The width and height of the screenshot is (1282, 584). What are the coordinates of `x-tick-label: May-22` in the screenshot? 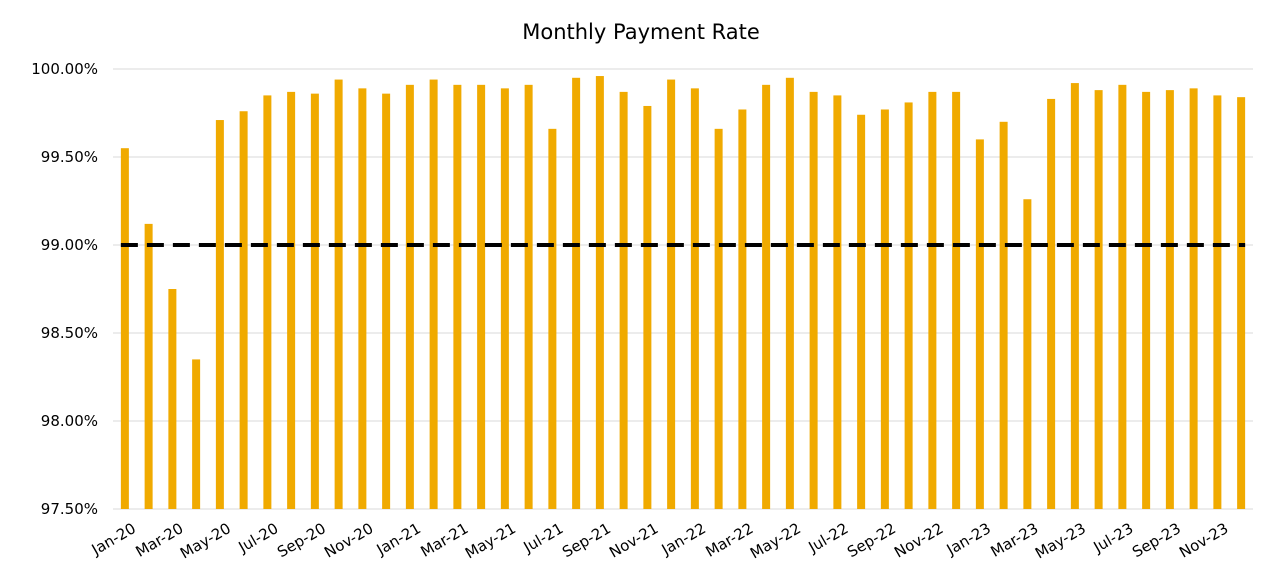 It's located at (775, 540).